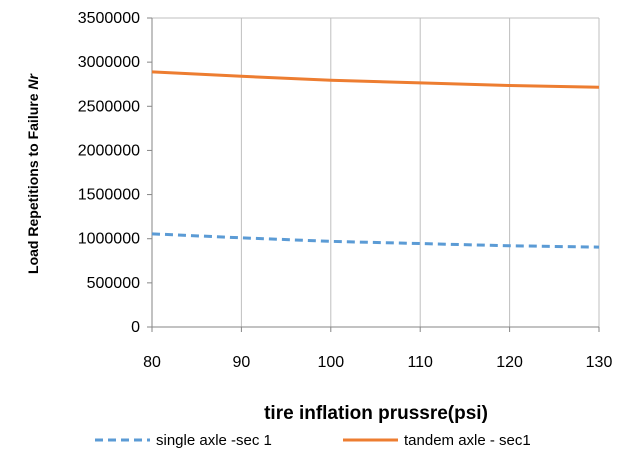 The image size is (617, 454). I want to click on legend: single axle -sec 1 tandem axle - sec1, so click(313, 440).